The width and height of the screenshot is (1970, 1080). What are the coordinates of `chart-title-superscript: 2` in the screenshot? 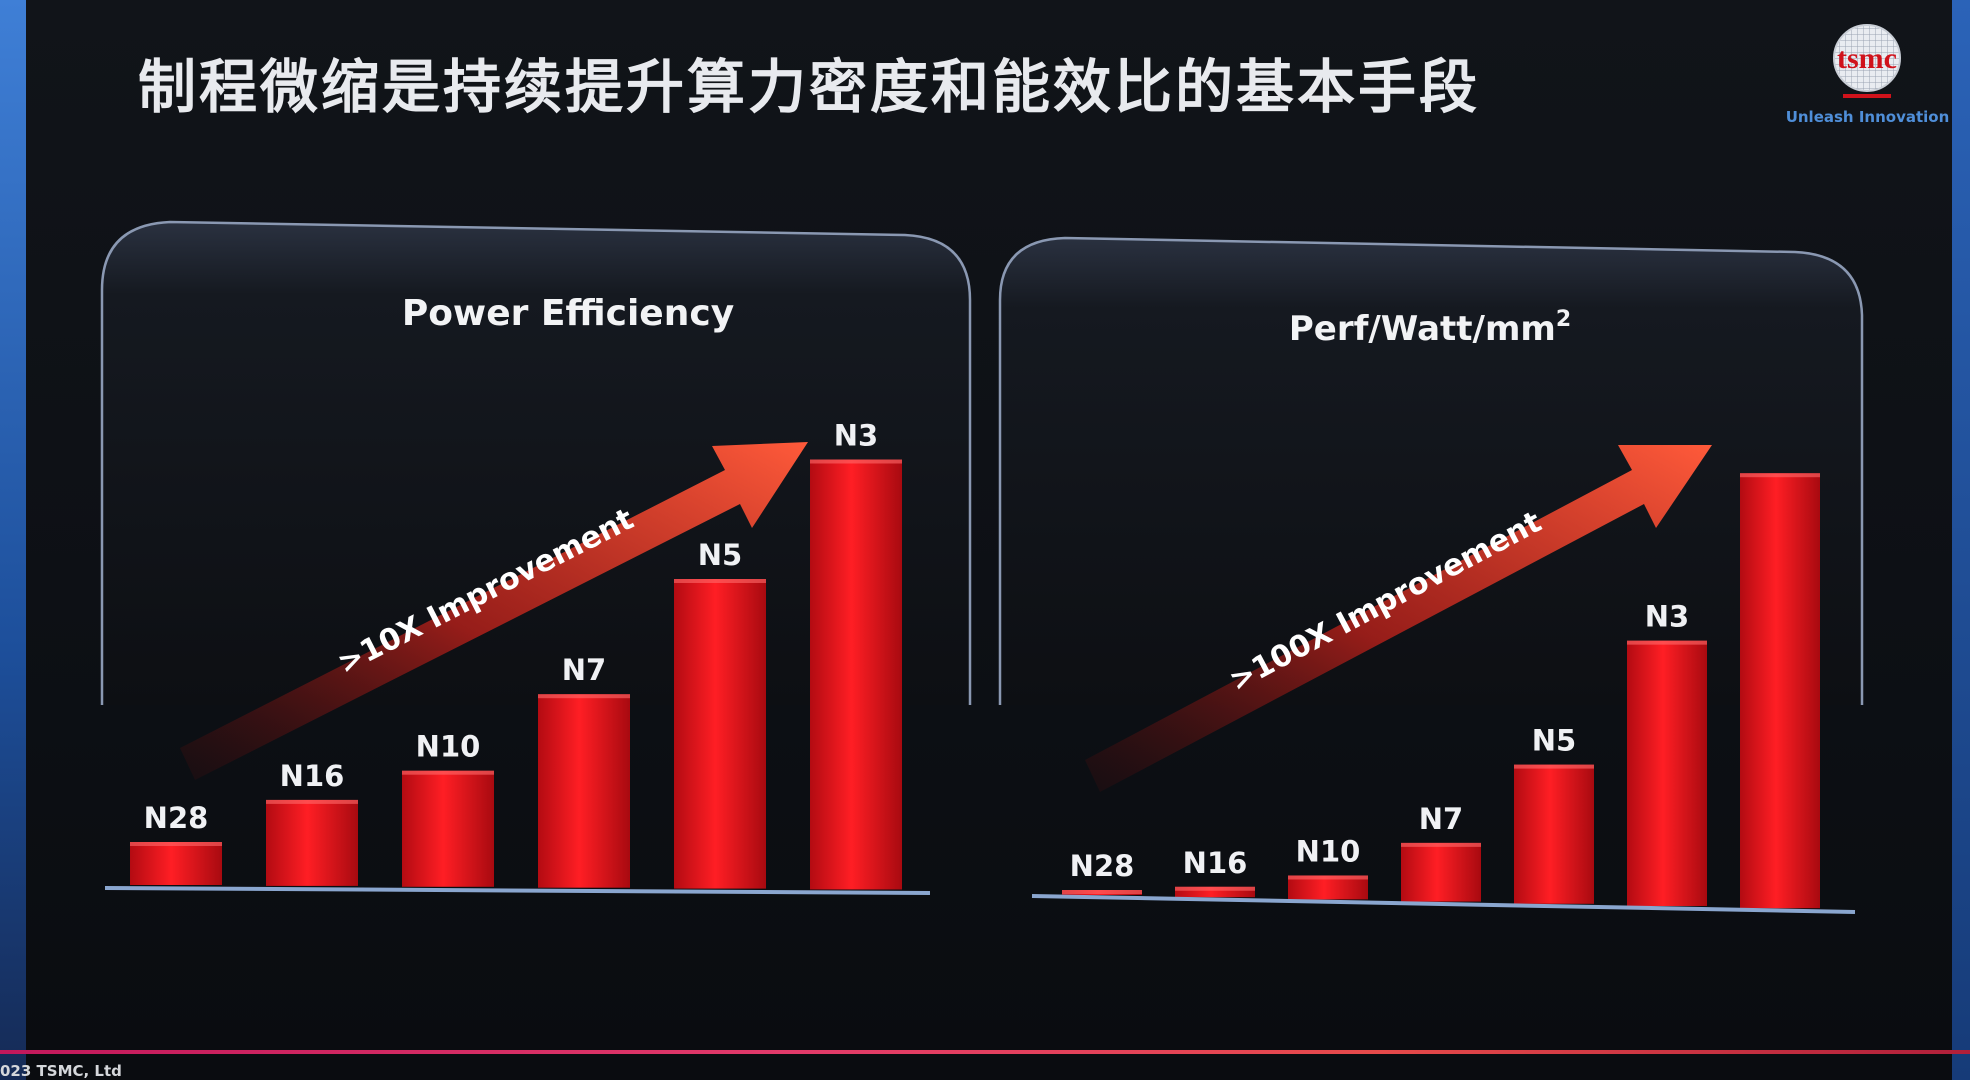 It's located at (1563, 319).